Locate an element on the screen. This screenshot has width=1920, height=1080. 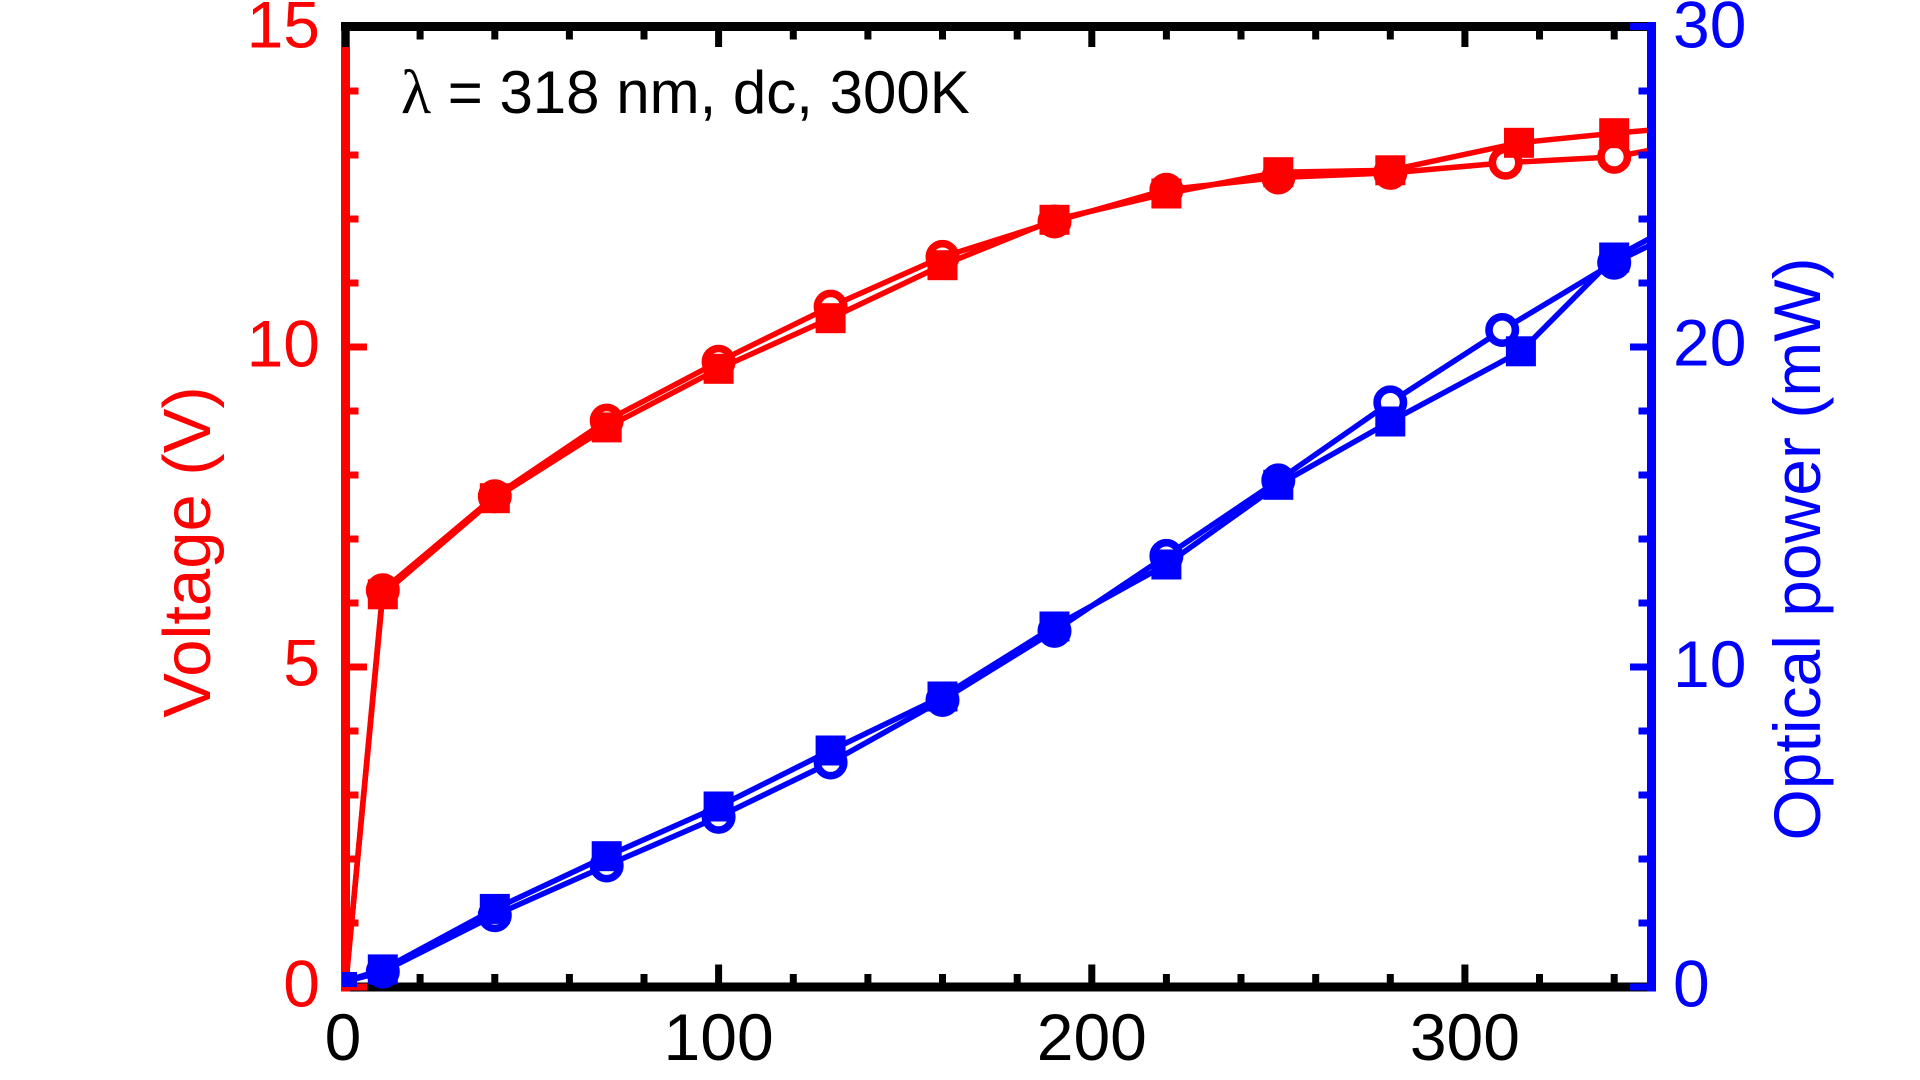
svg-text: 100 is located at coordinates (719, 1037).